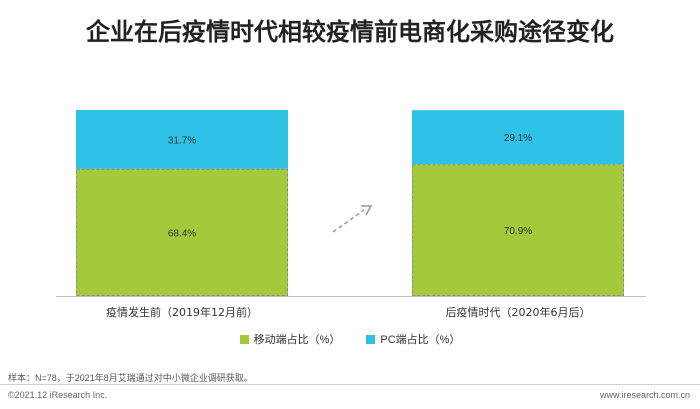  I want to click on x-tick-label-1: 疫情发生前（2019年12月前）, so click(182, 312).